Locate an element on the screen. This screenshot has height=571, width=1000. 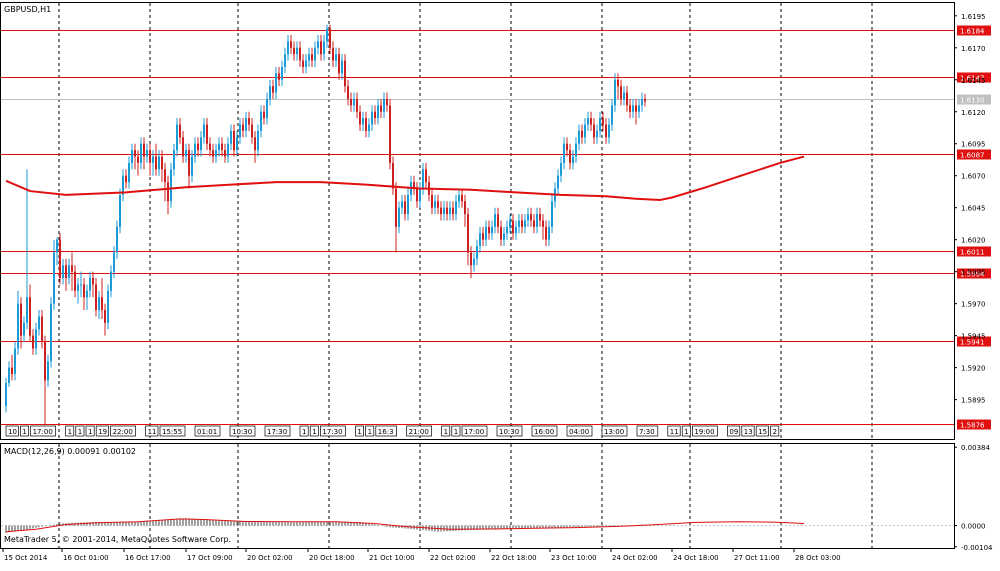
current-price-label-bg is located at coordinates (974, 99).